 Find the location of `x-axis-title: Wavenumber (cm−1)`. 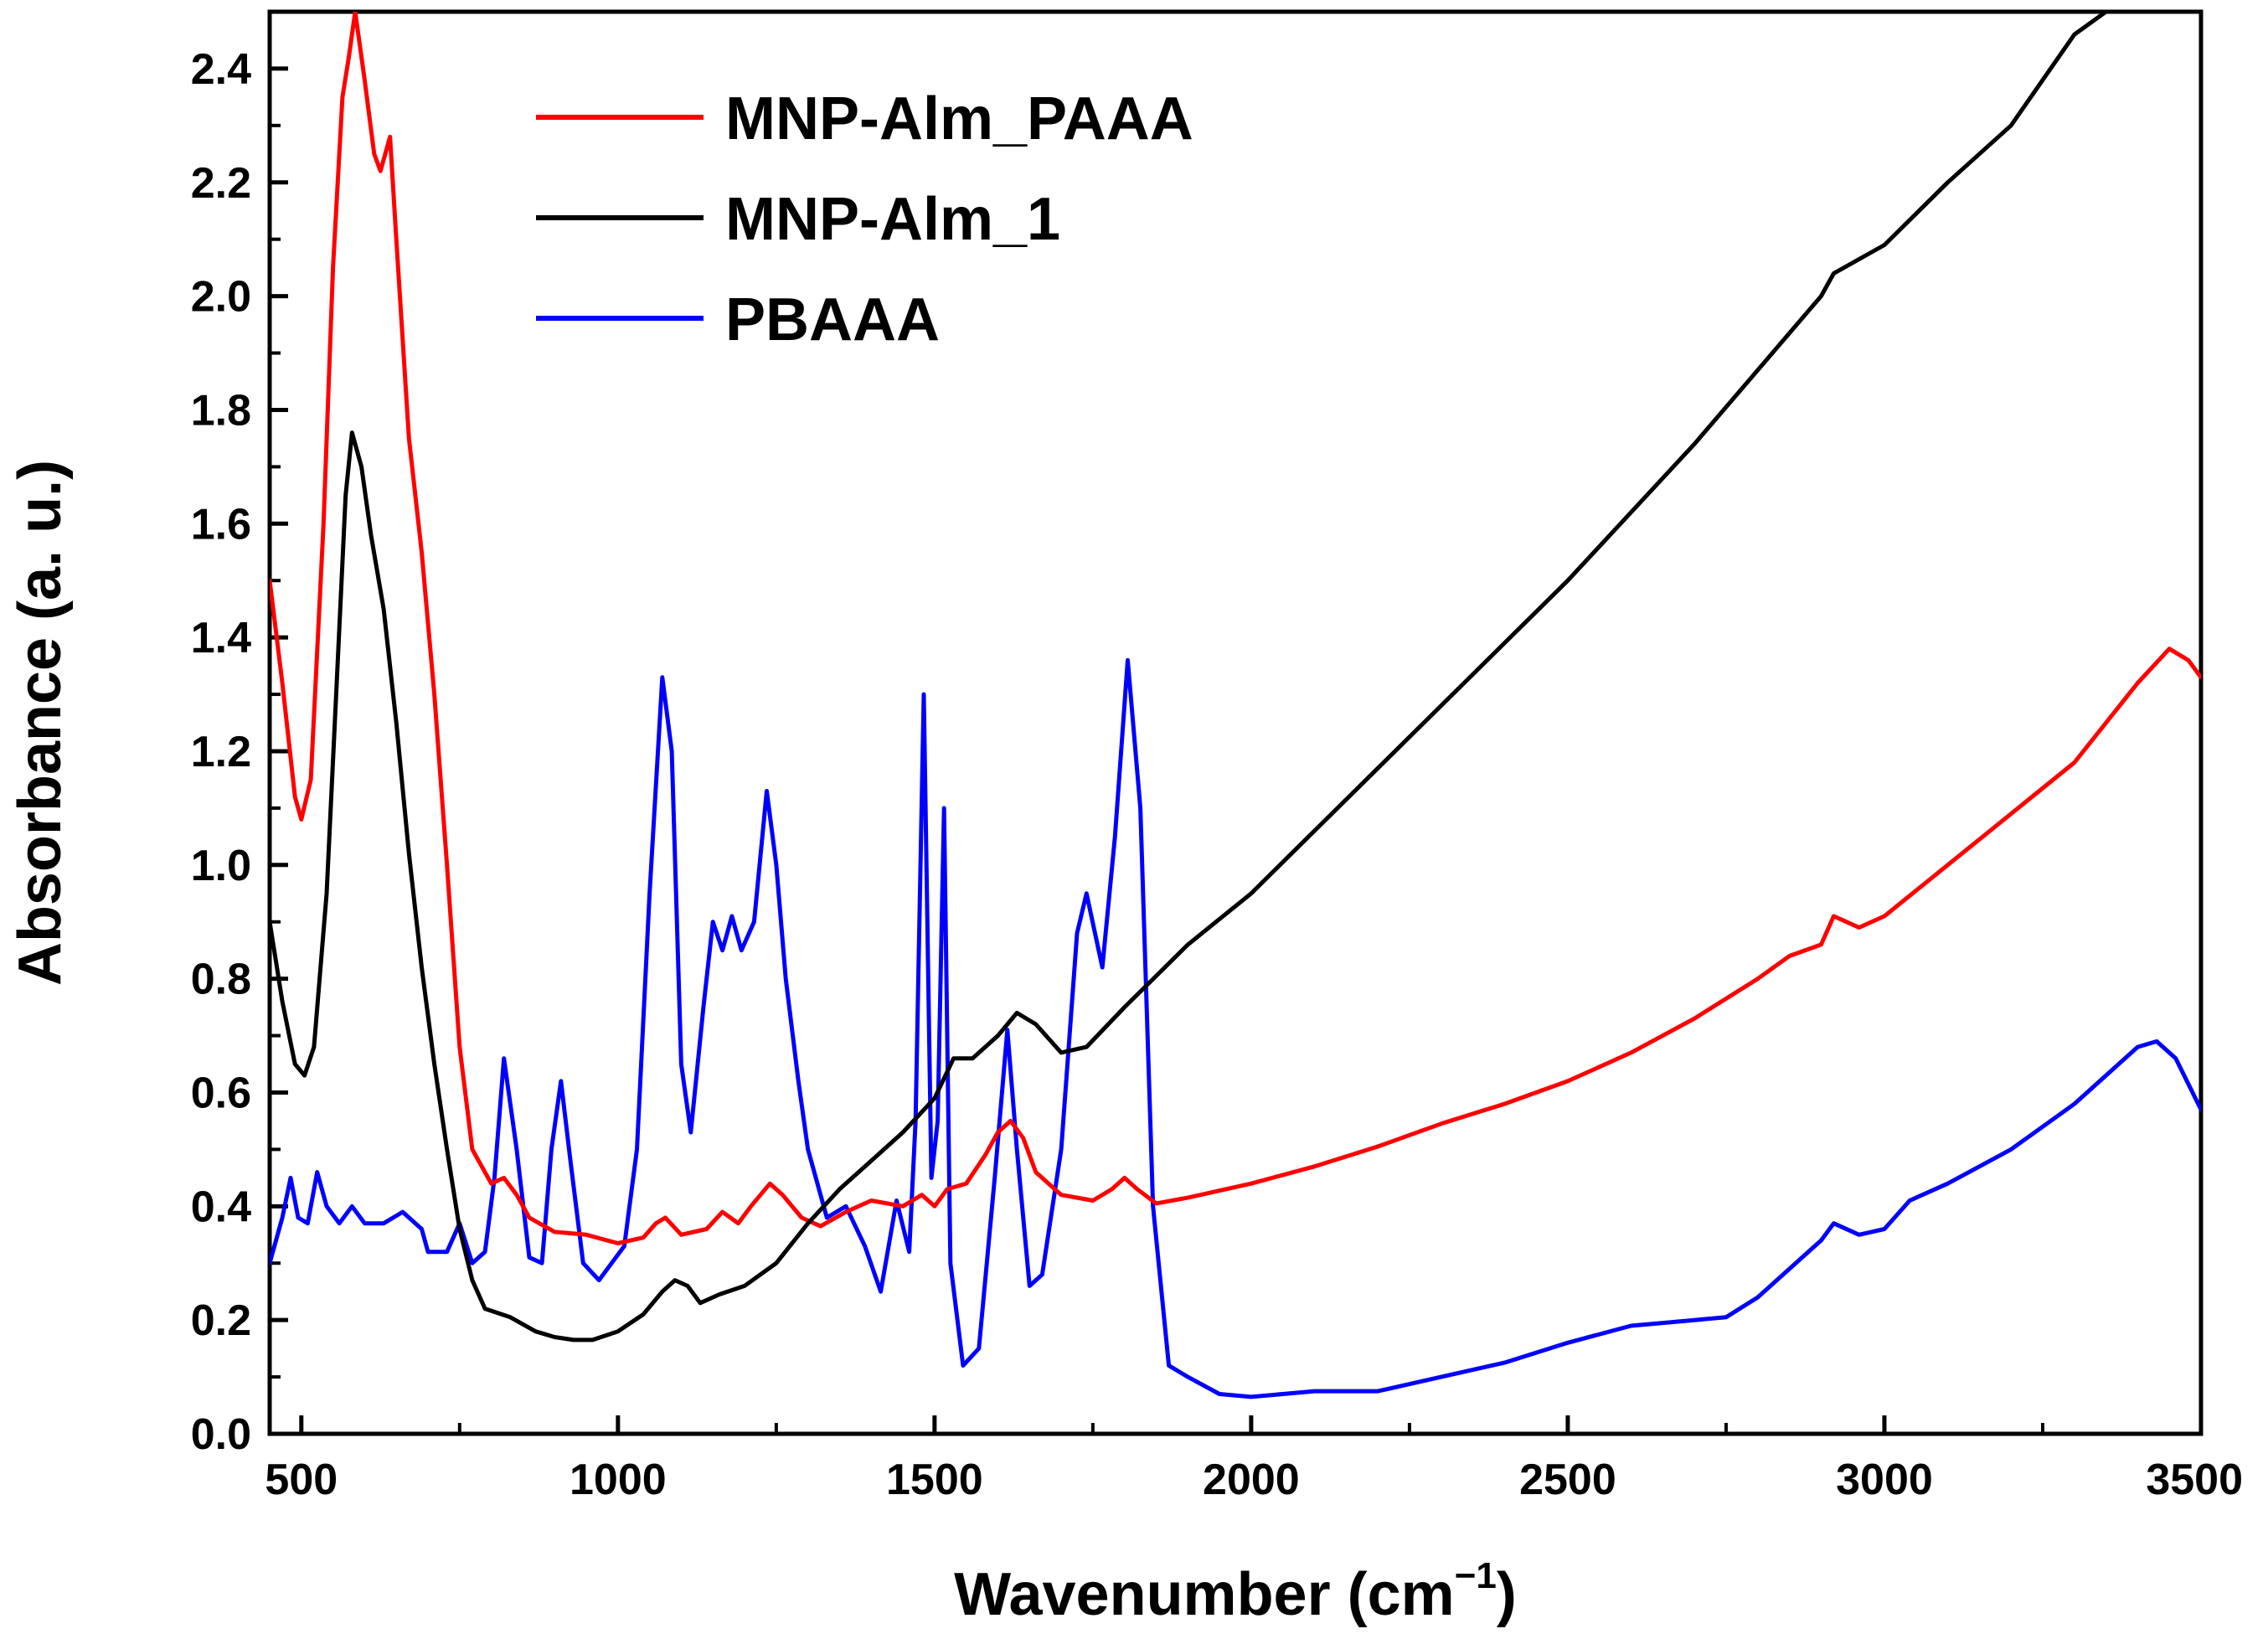

x-axis-title: Wavenumber (cm−1) is located at coordinates (1235, 1591).